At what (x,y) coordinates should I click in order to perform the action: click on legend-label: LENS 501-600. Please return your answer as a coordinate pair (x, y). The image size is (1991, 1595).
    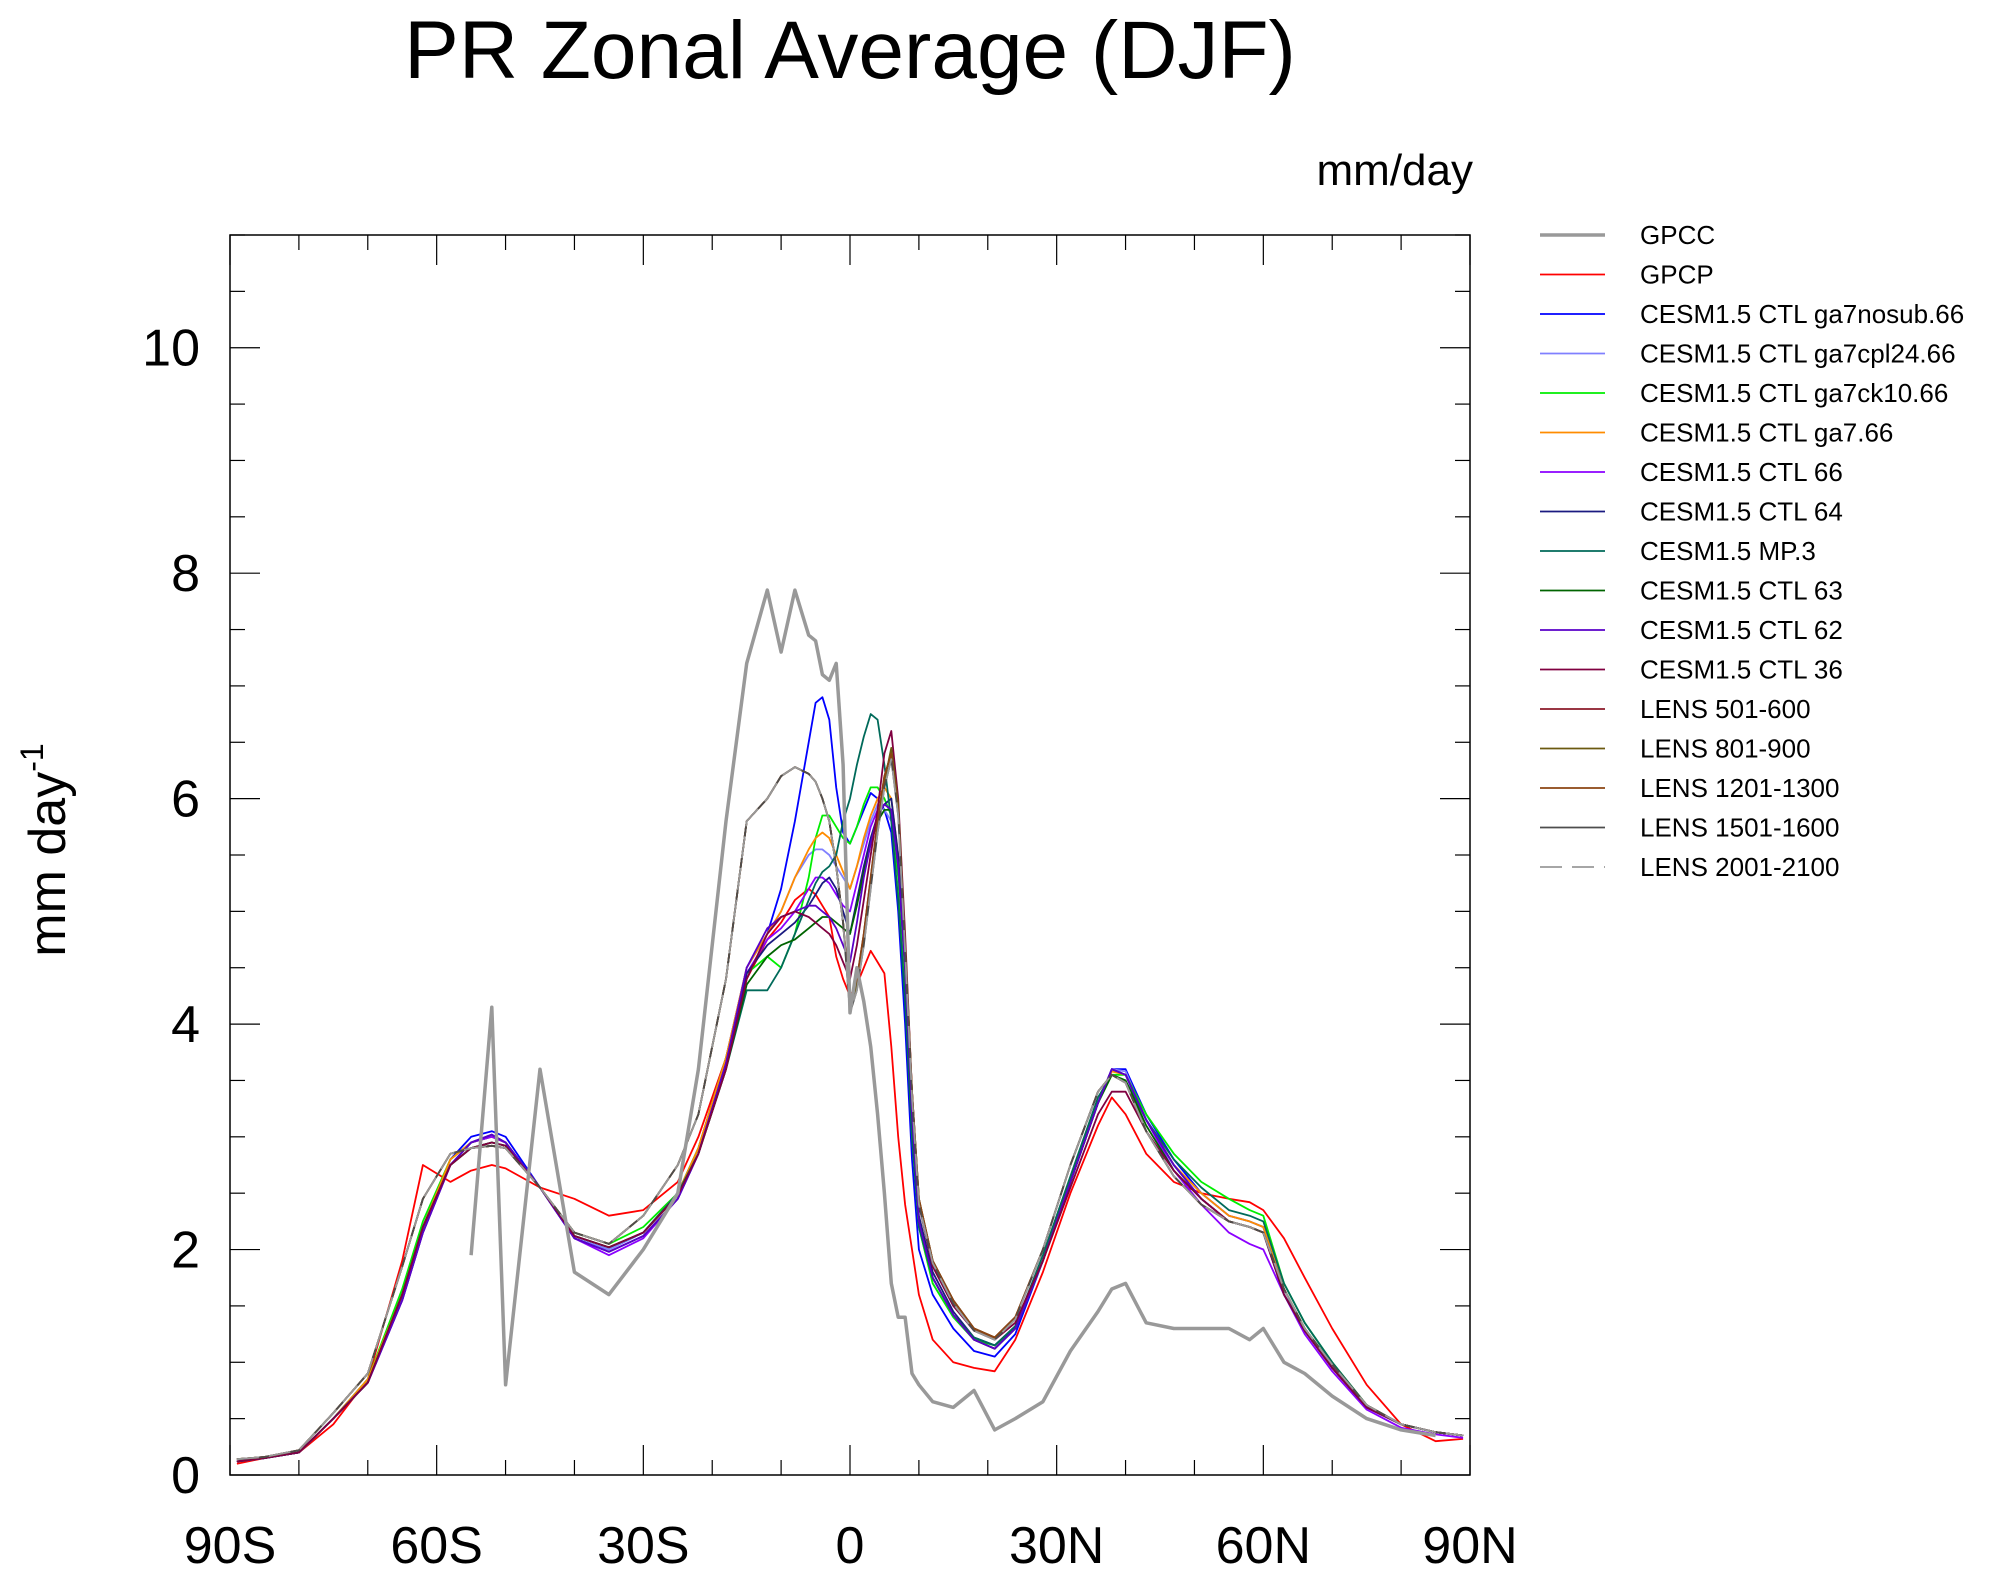
    Looking at the image, I should click on (1725, 709).